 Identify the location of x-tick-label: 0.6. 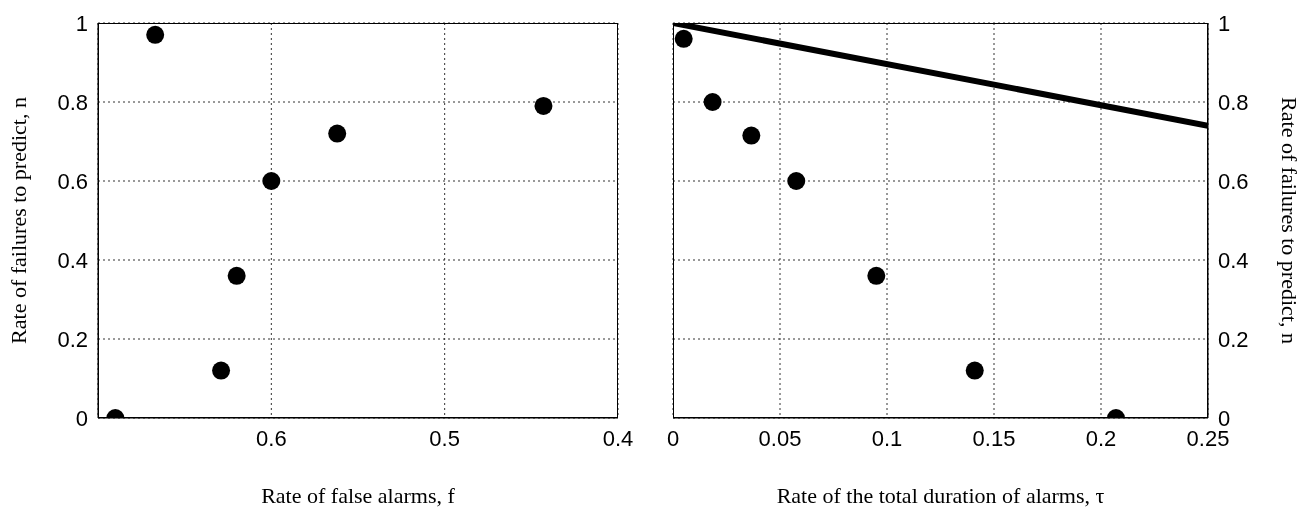
(271, 438).